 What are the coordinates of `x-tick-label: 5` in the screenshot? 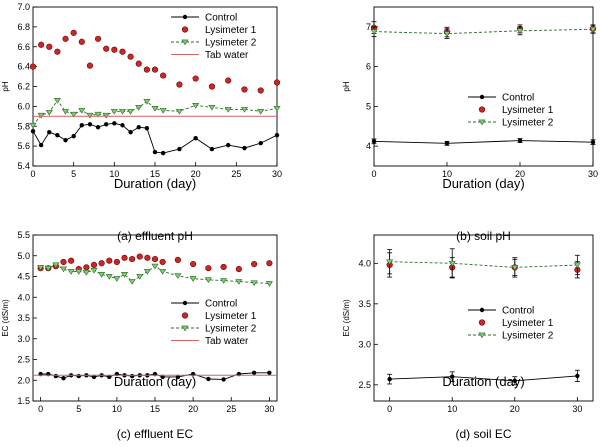 It's located at (78, 409).